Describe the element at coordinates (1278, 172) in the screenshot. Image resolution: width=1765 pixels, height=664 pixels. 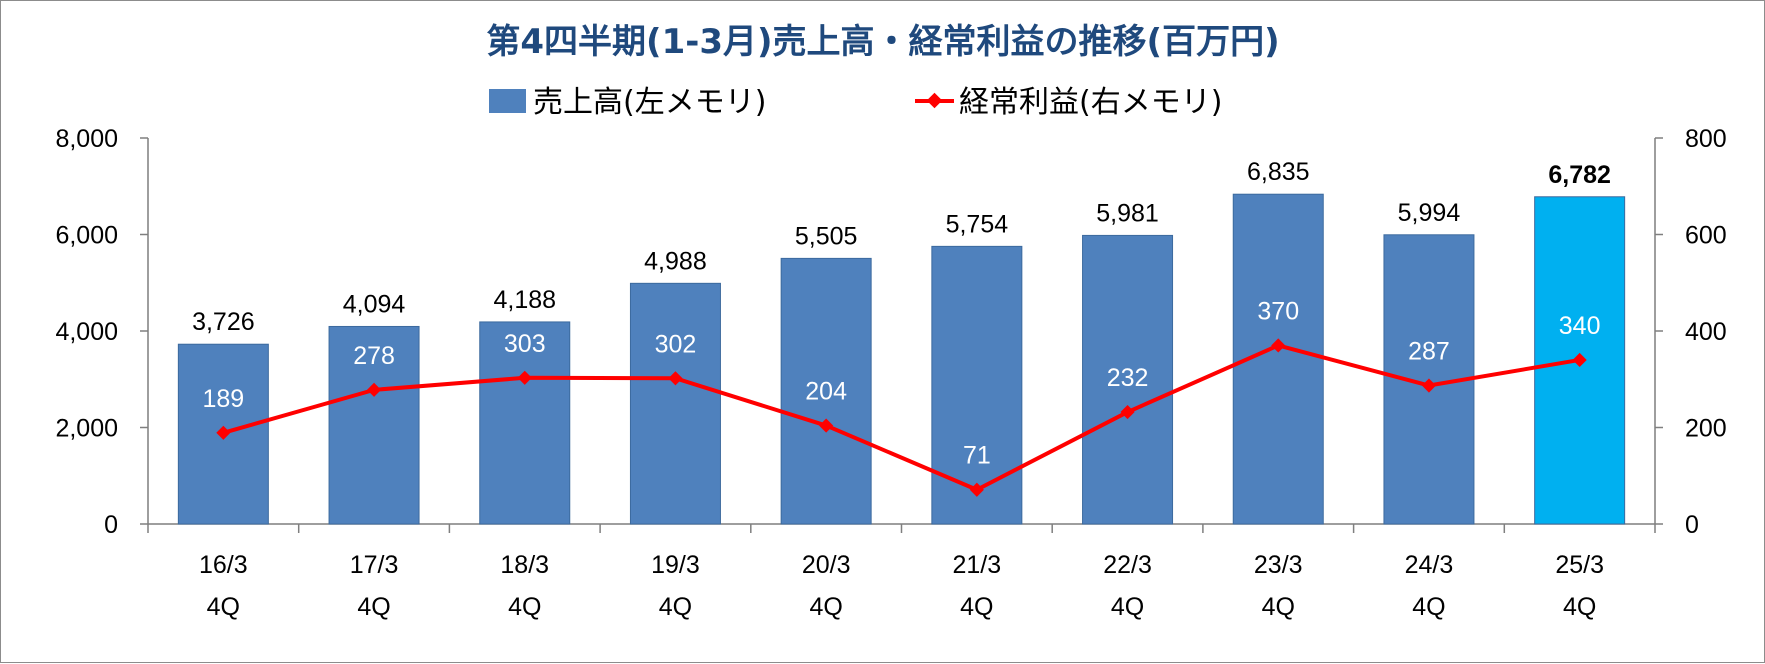
I see `bar-value-label: 6,835` at that location.